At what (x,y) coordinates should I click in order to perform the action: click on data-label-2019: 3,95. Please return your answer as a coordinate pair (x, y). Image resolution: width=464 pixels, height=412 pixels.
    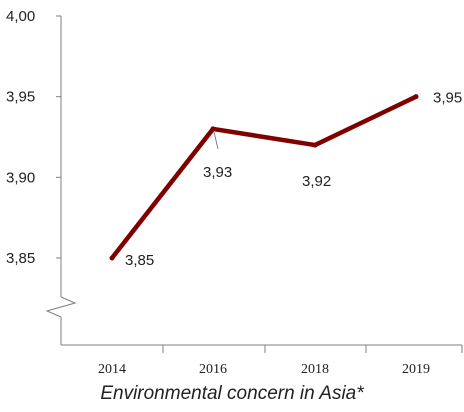
    Looking at the image, I should click on (447, 98).